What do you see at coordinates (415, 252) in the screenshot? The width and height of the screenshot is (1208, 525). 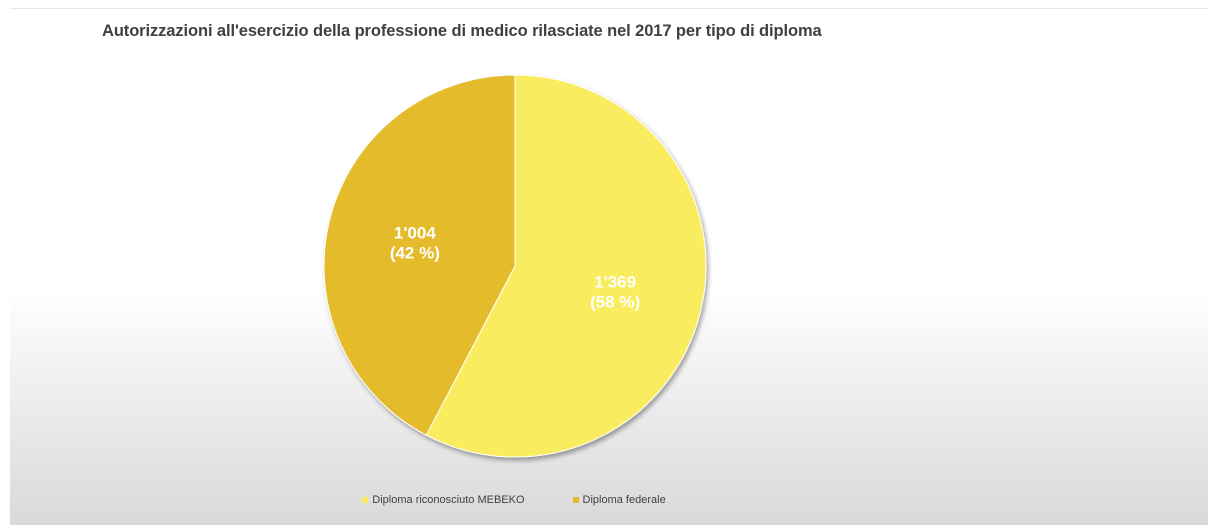 I see `slice-percent-label: (42 %)` at bounding box center [415, 252].